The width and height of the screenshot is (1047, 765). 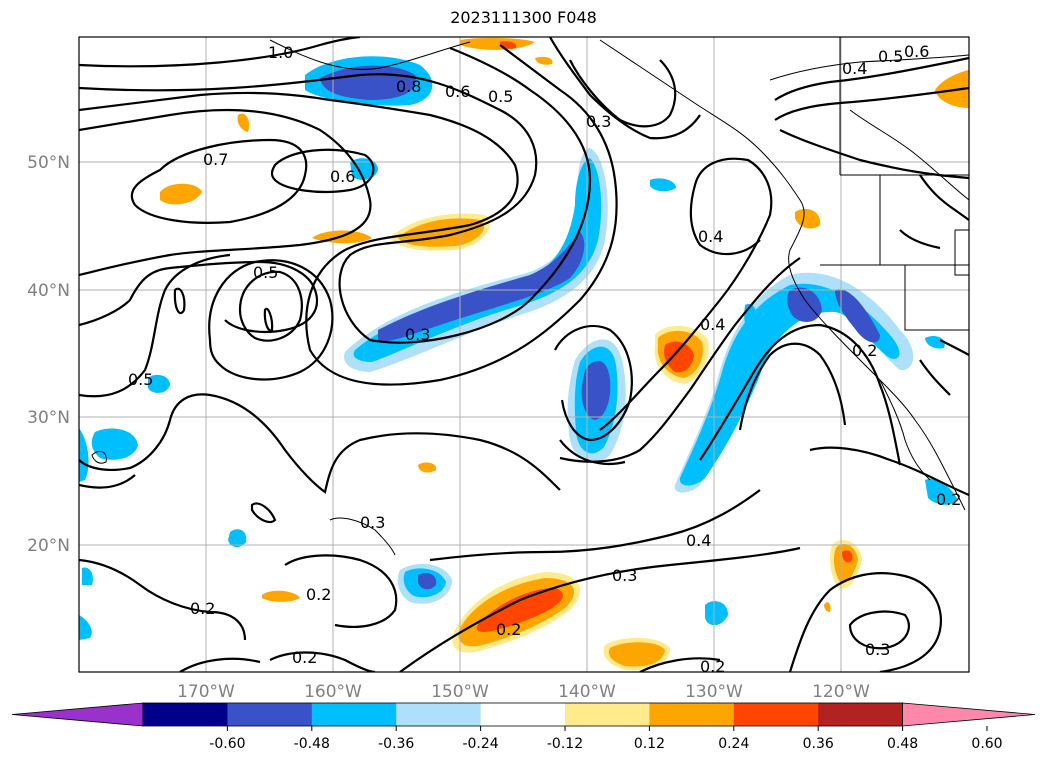 What do you see at coordinates (333, 692) in the screenshot?
I see `lon-label: 160°W` at bounding box center [333, 692].